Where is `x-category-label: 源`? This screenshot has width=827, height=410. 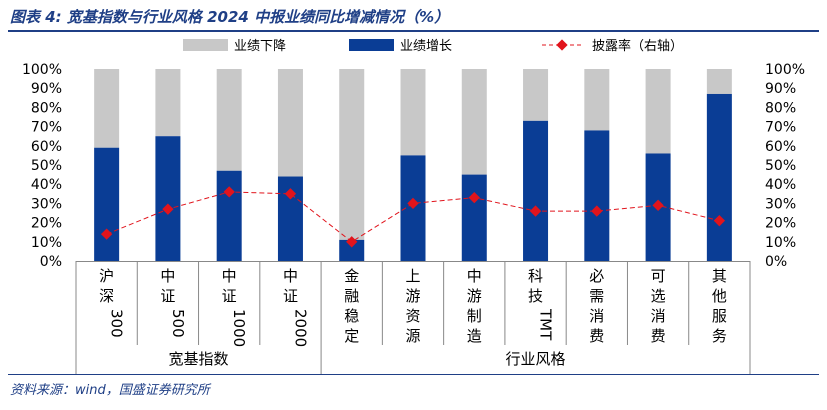 x-category-label: 源 is located at coordinates (412, 336).